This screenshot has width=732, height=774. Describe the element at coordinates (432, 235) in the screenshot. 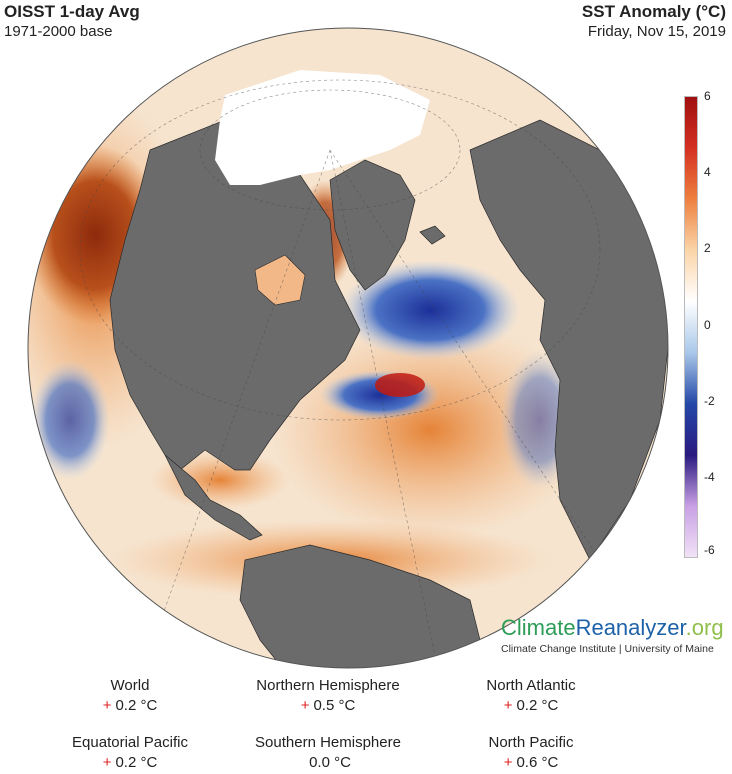

I see `iceland-land` at that location.